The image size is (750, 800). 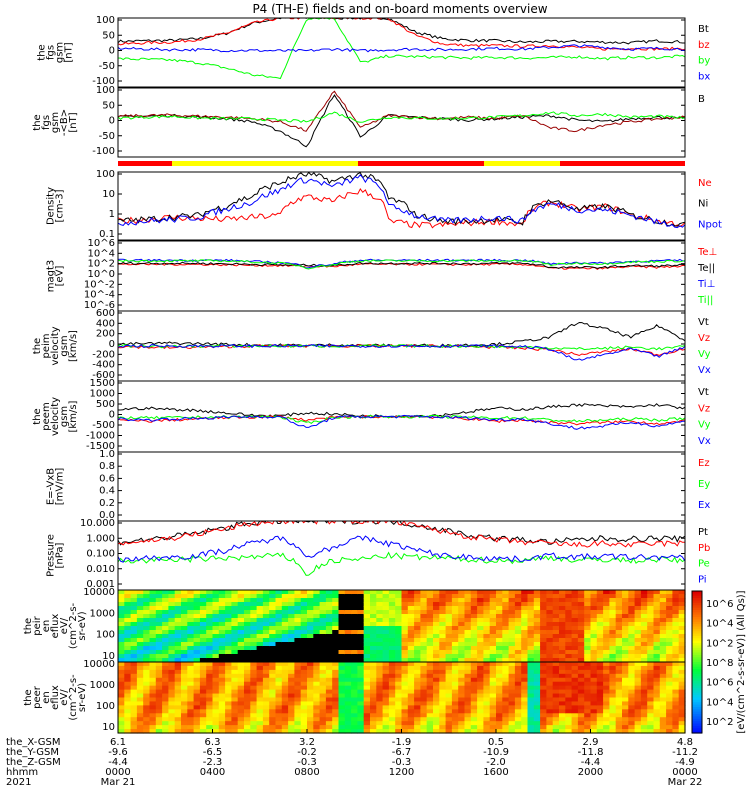 What do you see at coordinates (719, 604) in the screenshot?
I see `colorbar-tick: 10^6` at bounding box center [719, 604].